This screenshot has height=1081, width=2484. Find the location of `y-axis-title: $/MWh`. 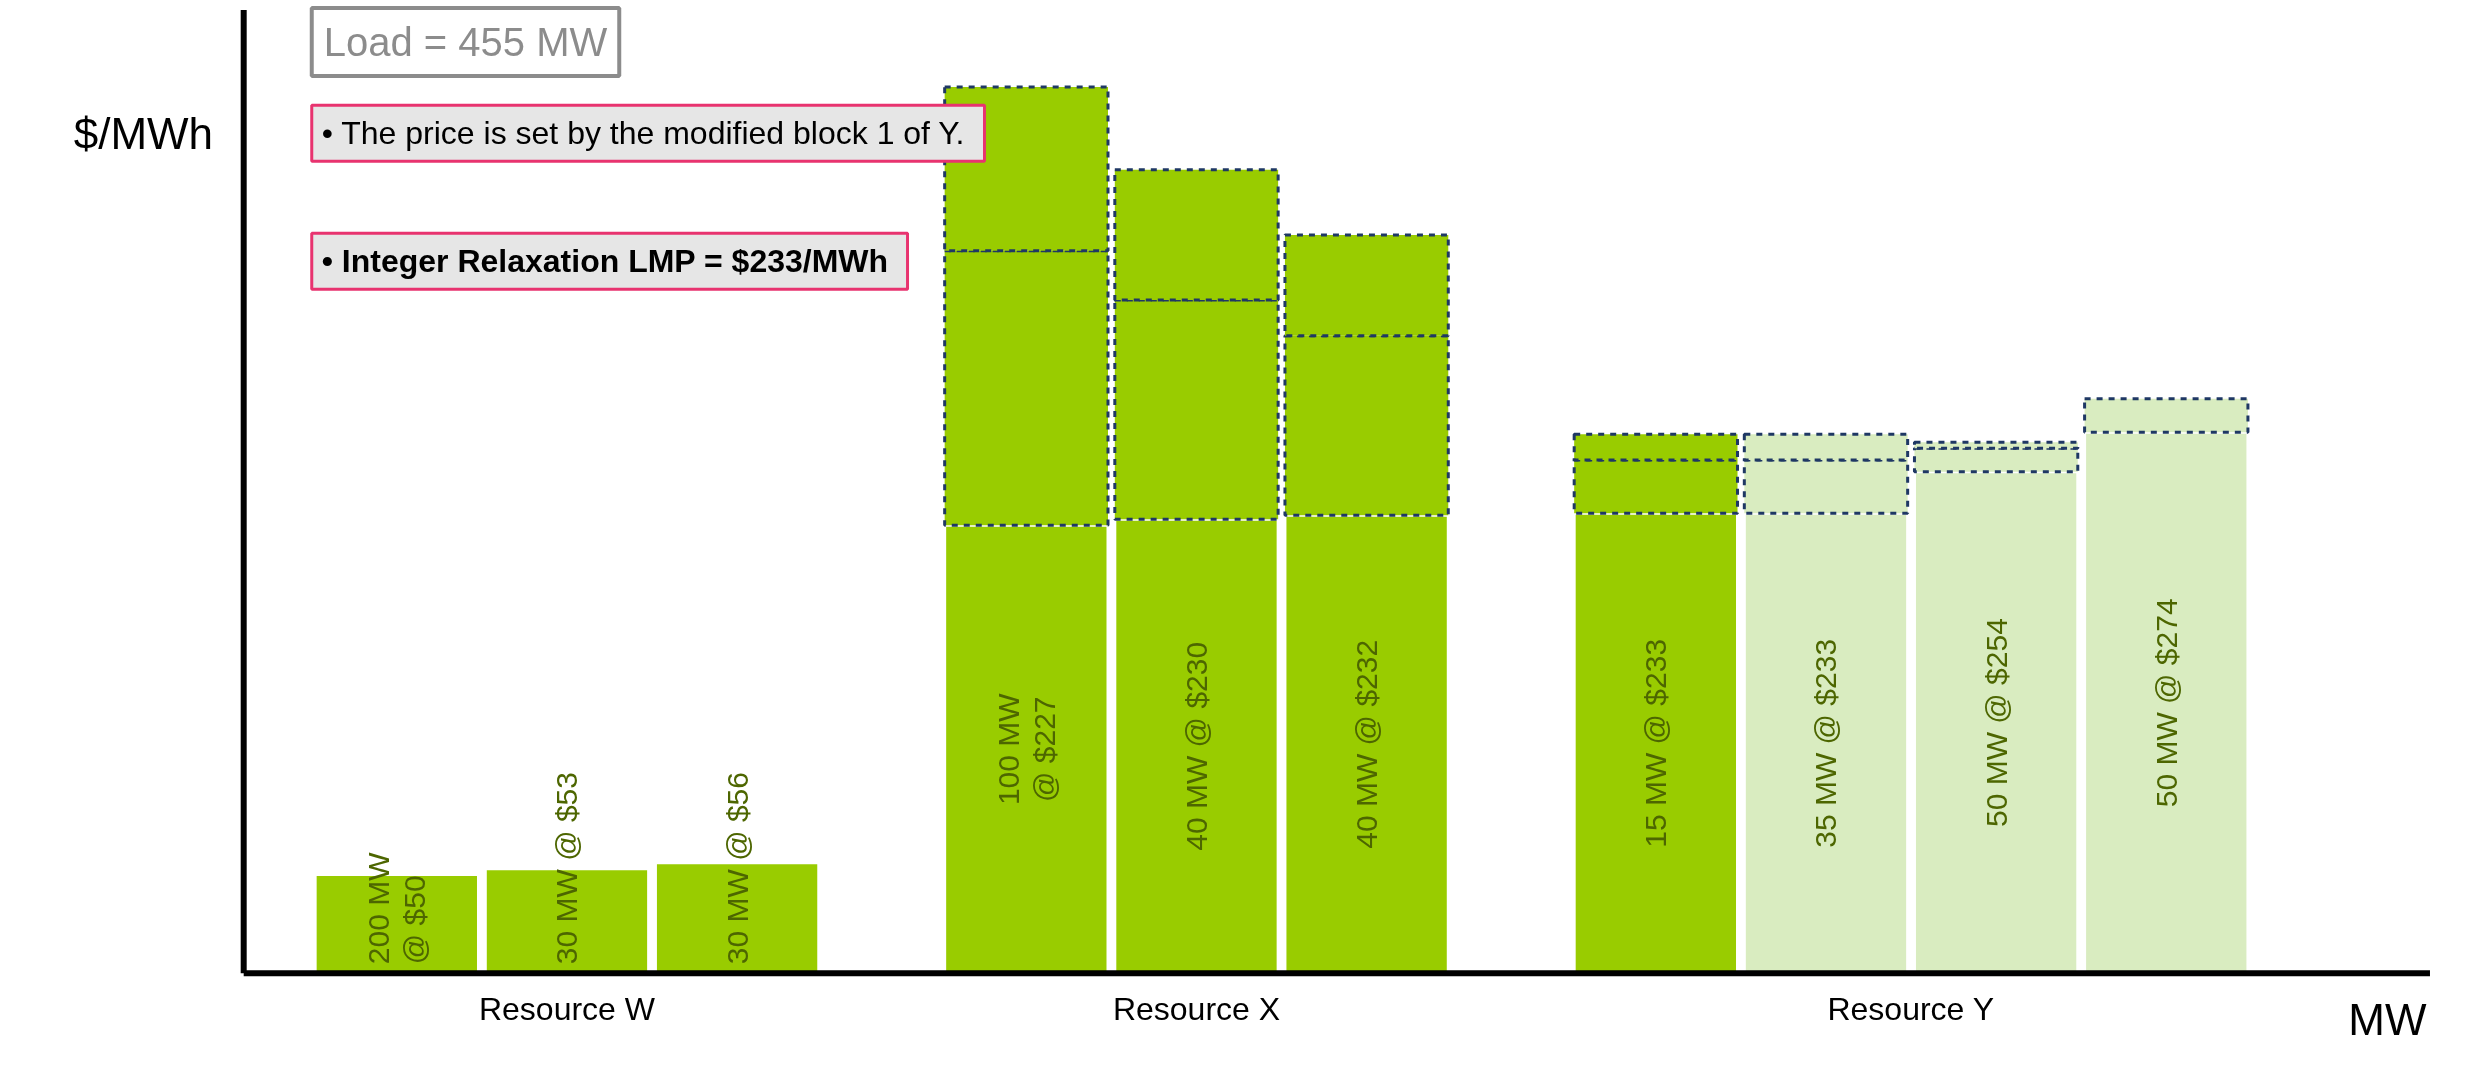

y-axis-title: $/MWh is located at coordinates (143, 133).